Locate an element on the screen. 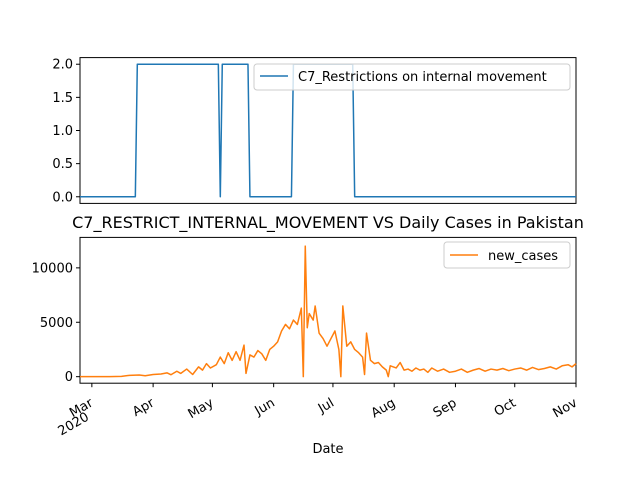 This screenshot has height=480, width=640. bottom-legend-box is located at coordinates (507, 255).